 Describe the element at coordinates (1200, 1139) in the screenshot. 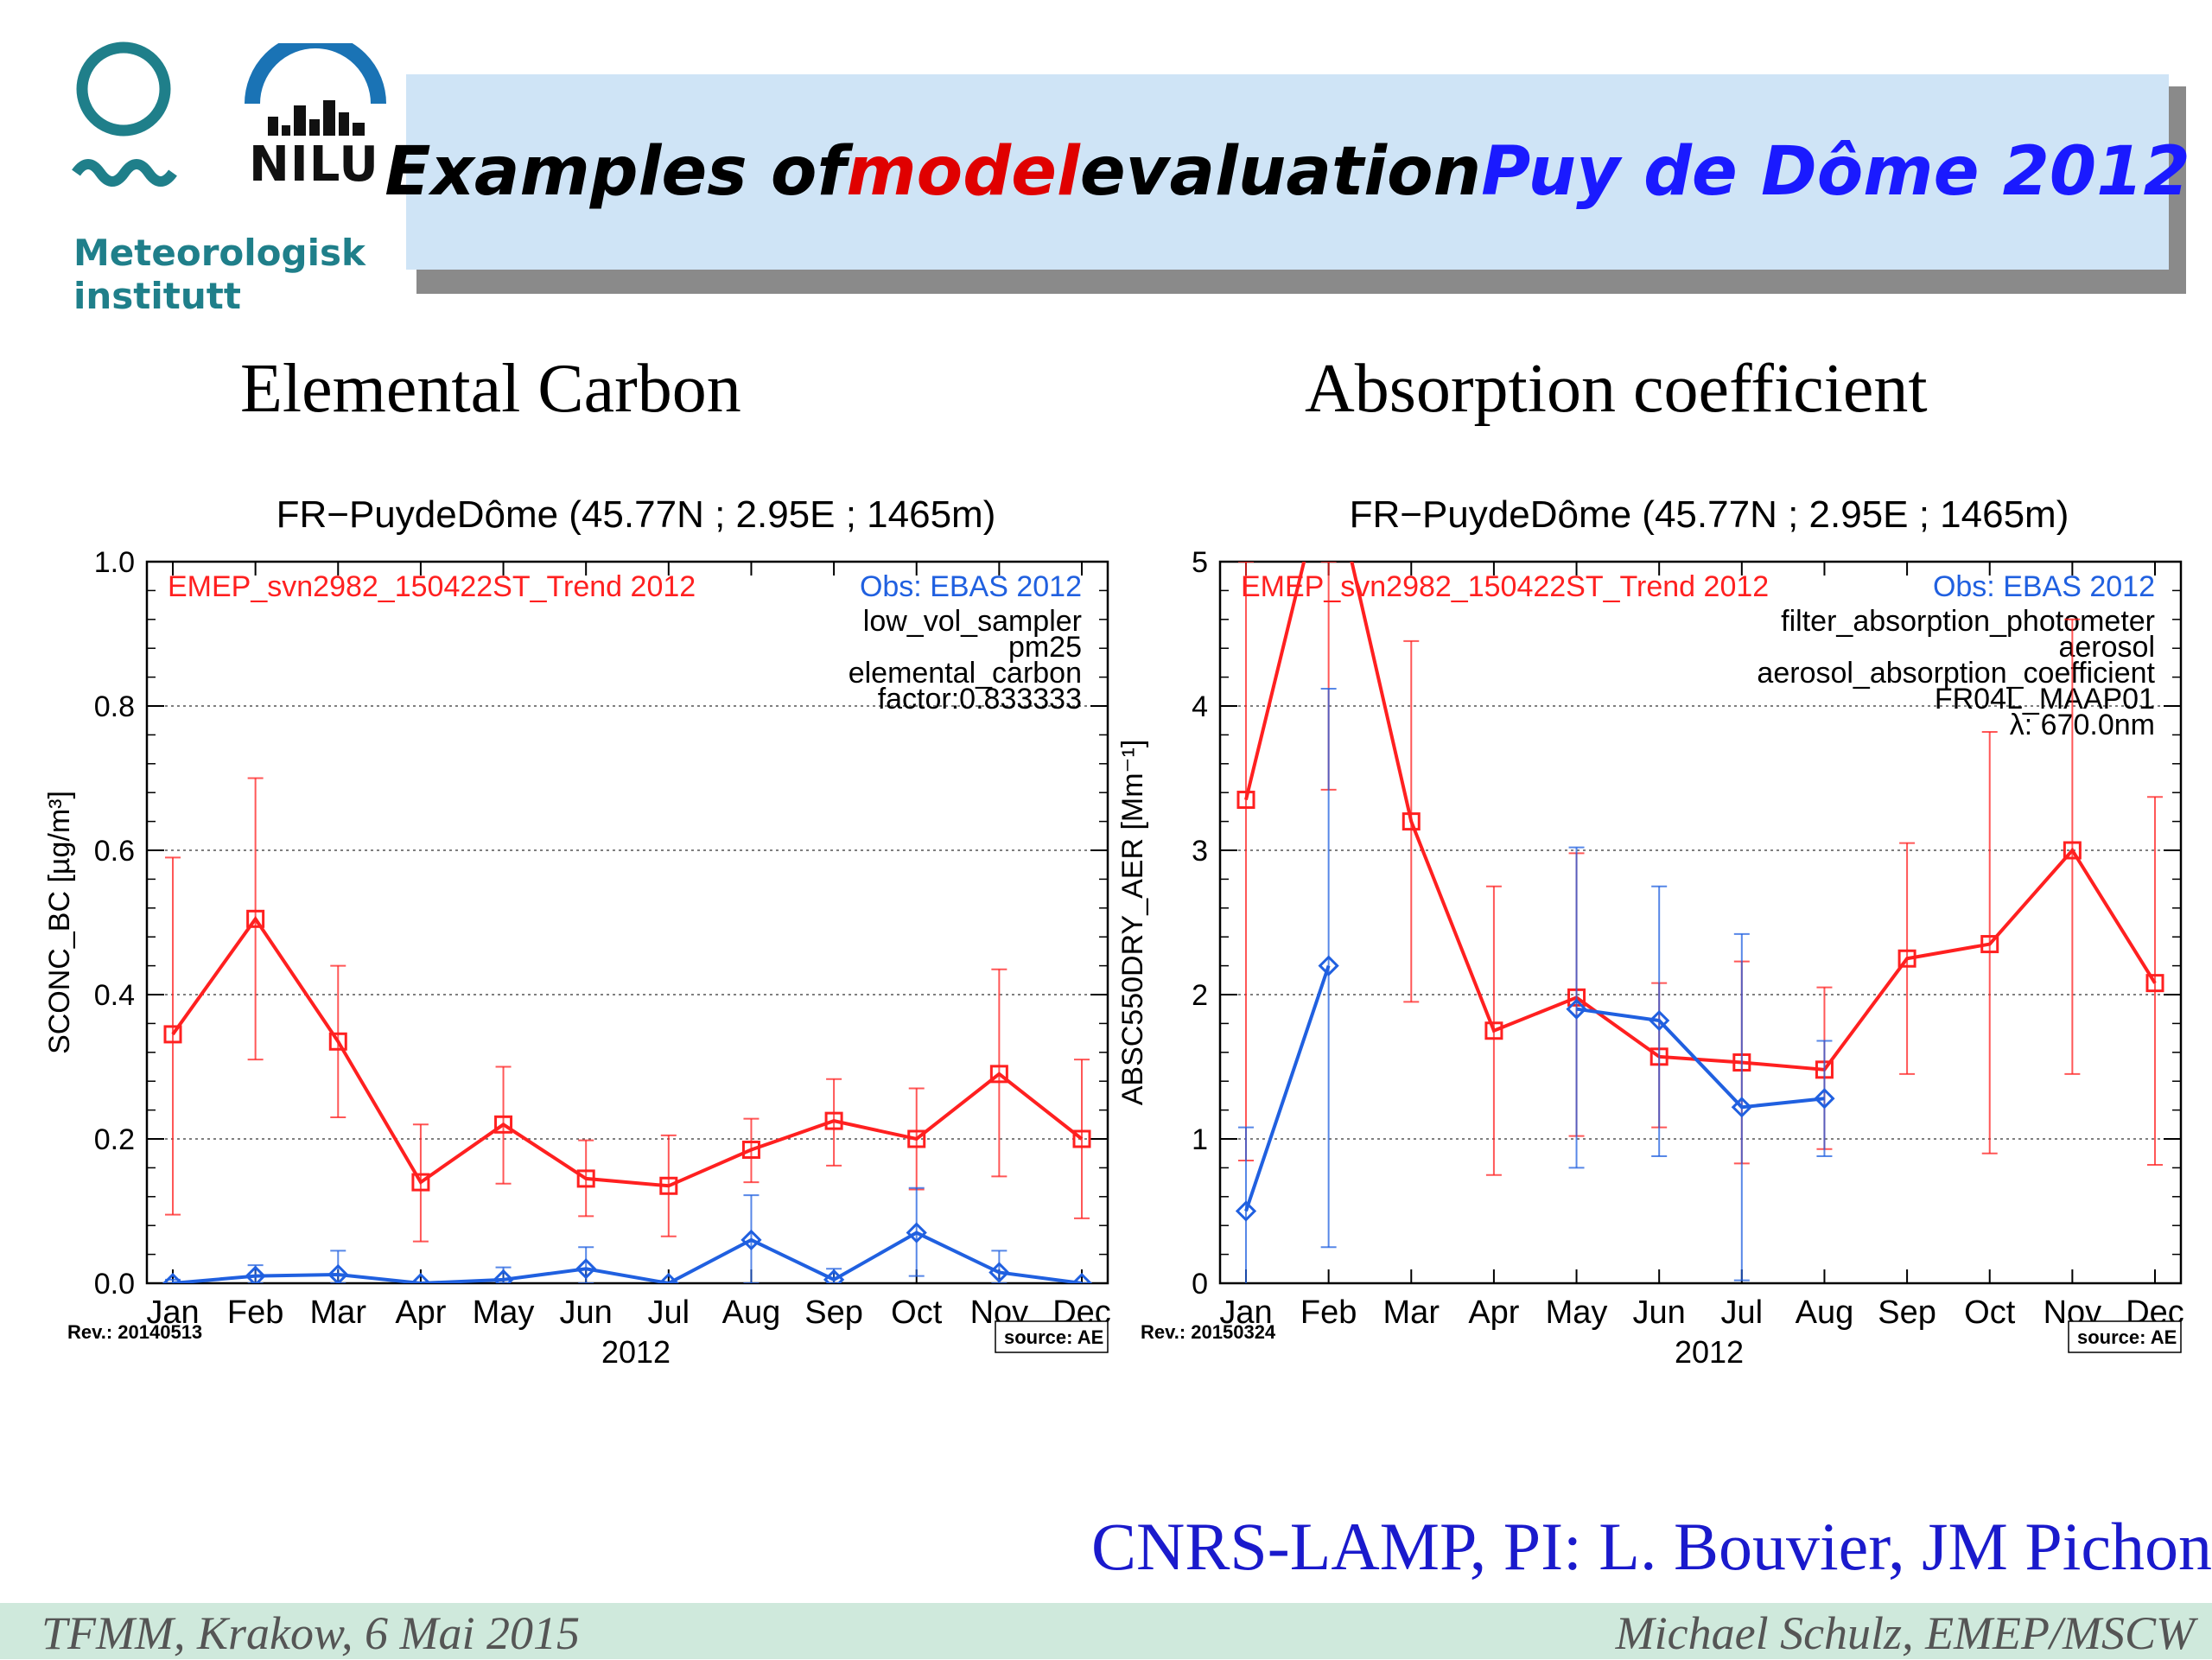

I see `y-tick-label: 1` at that location.